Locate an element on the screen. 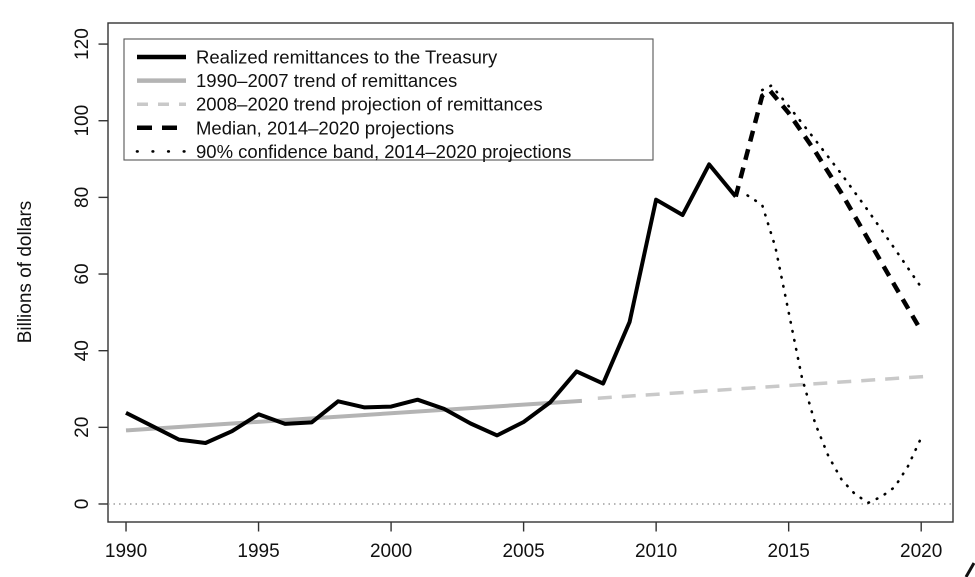  y-tick-label: 20 is located at coordinates (82, 427).